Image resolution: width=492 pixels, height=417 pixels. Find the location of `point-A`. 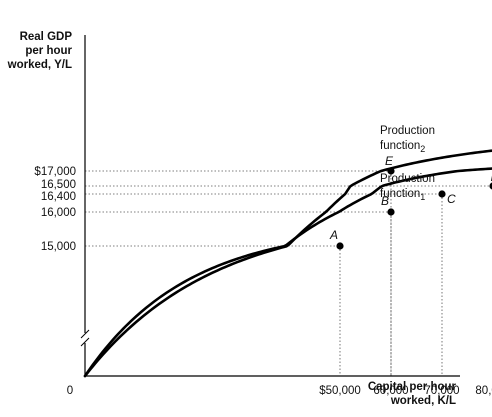

point-A is located at coordinates (340, 246).